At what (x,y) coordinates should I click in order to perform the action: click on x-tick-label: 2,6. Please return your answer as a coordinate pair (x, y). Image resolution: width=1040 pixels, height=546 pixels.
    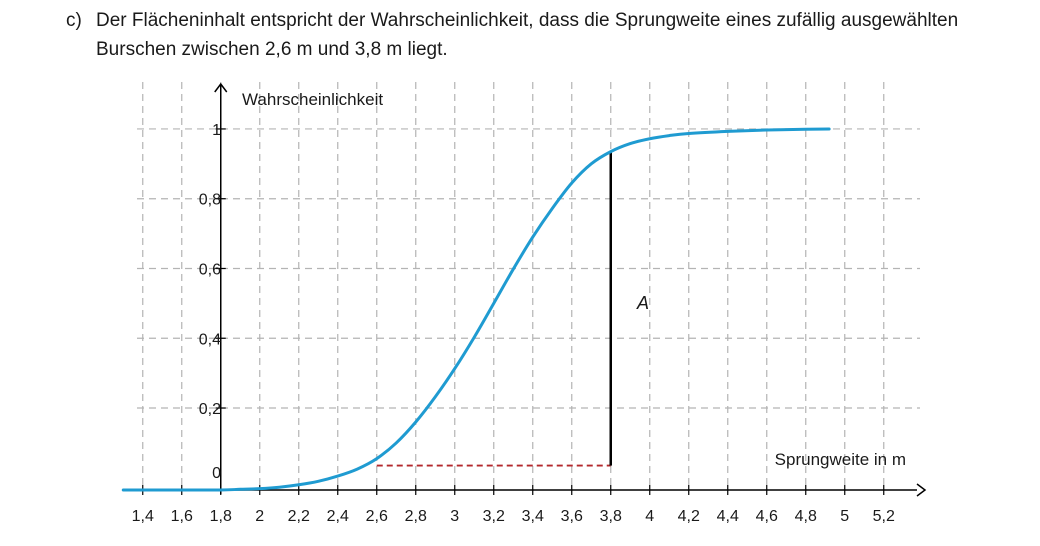
    Looking at the image, I should click on (377, 516).